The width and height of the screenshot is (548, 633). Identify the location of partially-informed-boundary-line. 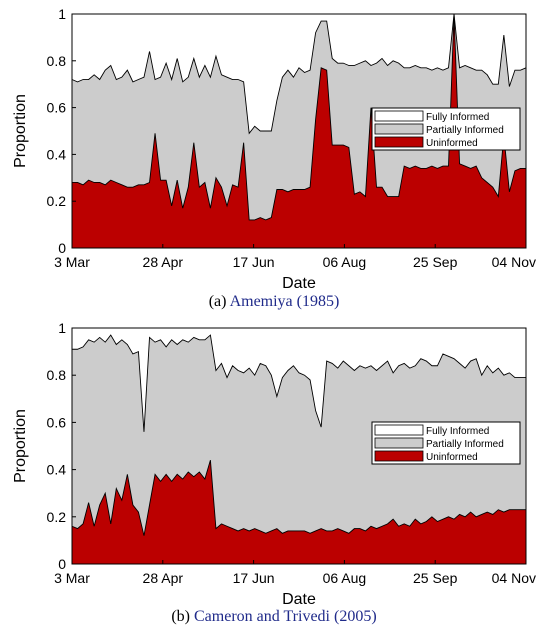
(299, 383).